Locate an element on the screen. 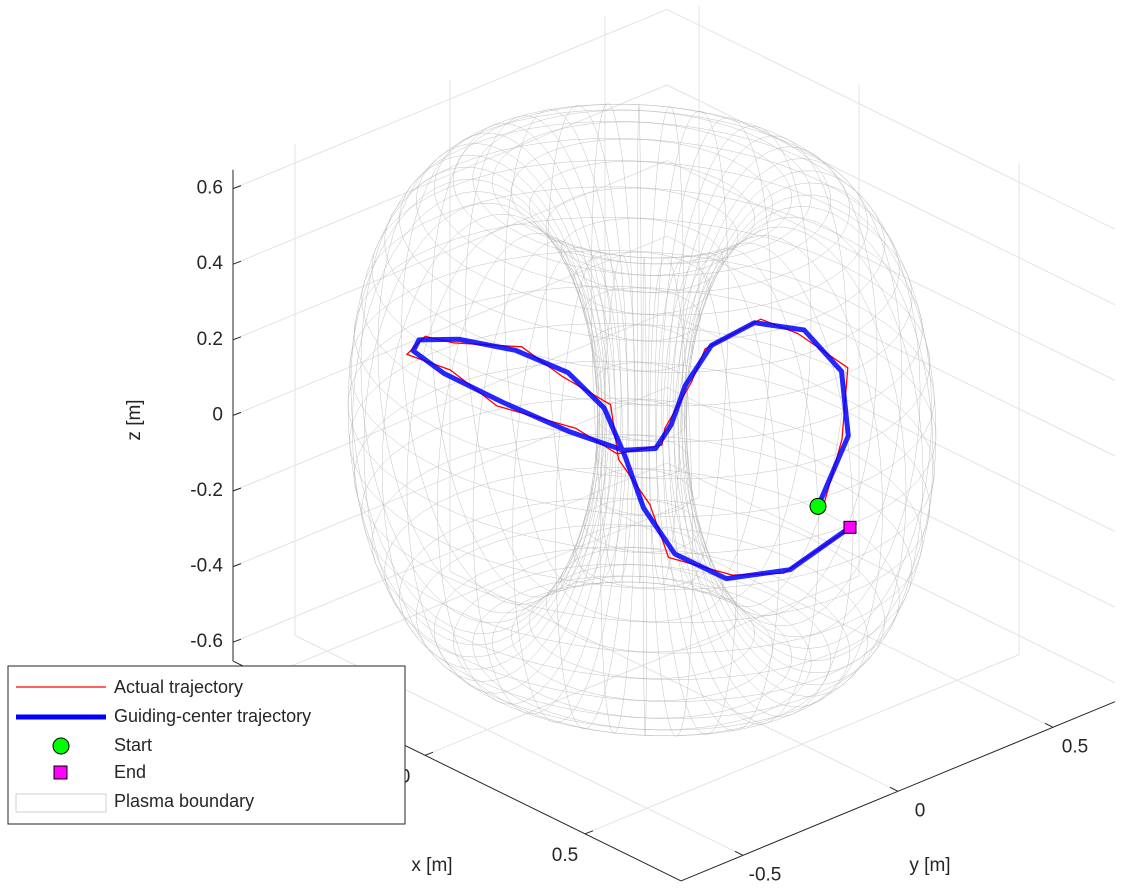 This screenshot has height=888, width=1128. z-tick-label: 0 is located at coordinates (217, 414).